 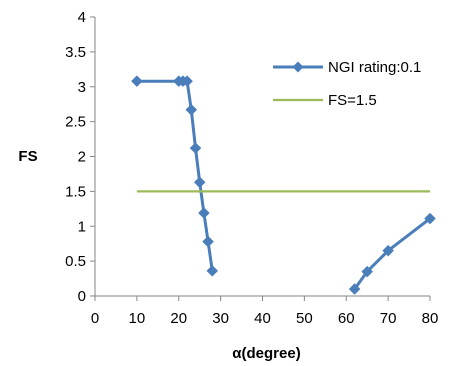 I want to click on legend-label: NGI rating:0.1, so click(x=374, y=67).